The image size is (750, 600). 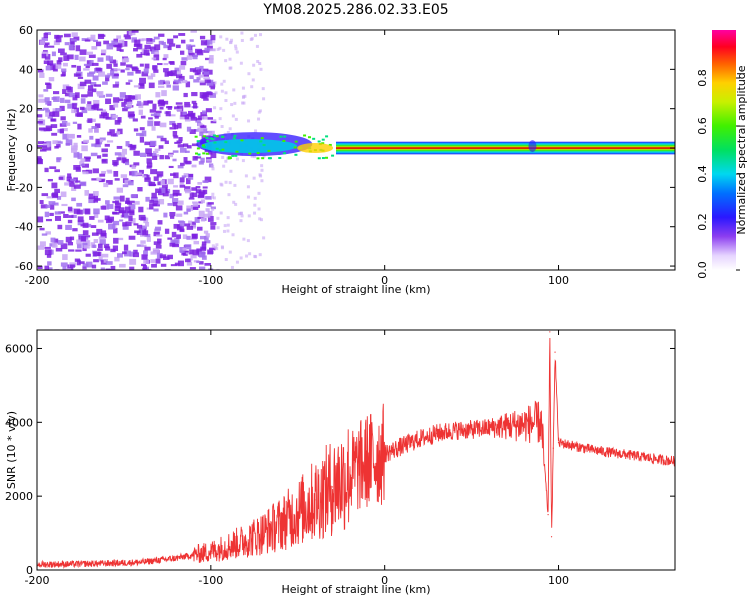 What do you see at coordinates (355, 589) in the screenshot?
I see `snr-xlabel: Height of straight line (km)` at bounding box center [355, 589].